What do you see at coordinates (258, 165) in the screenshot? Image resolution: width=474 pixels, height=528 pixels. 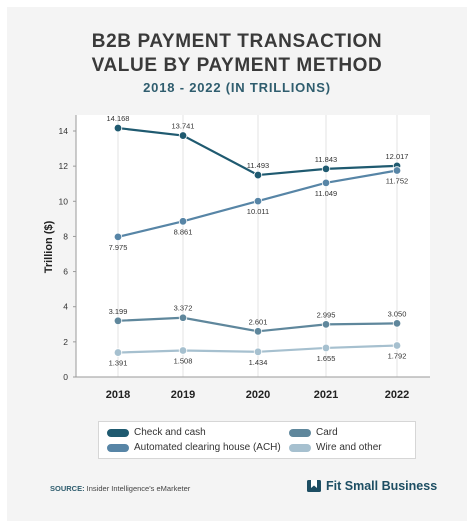 I see `data-label: 11.493` at bounding box center [258, 165].